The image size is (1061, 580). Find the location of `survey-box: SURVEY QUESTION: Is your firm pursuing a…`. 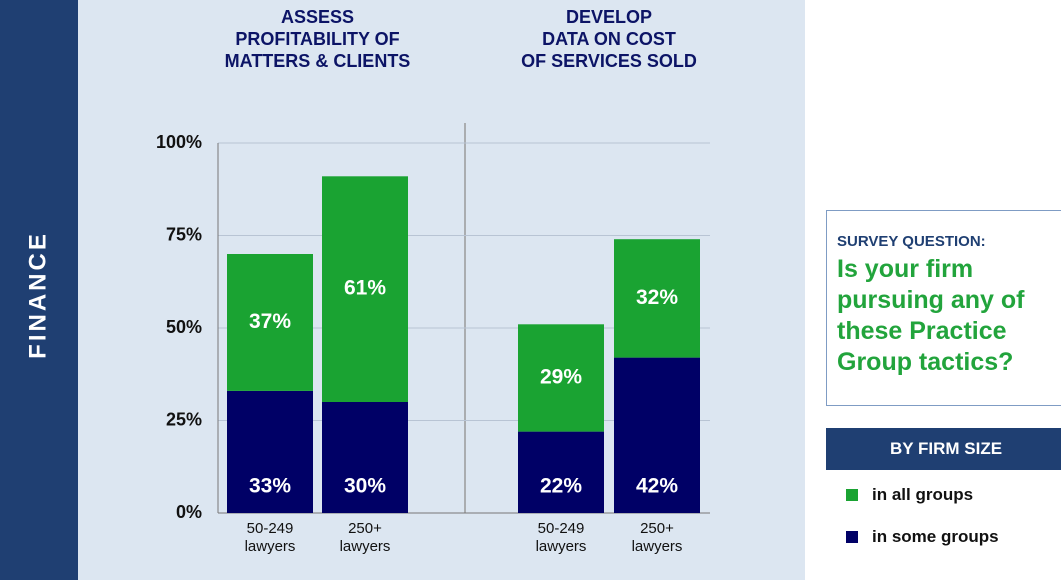

survey-box: SURVEY QUESTION: Is your firm pursuing a… is located at coordinates (943, 308).